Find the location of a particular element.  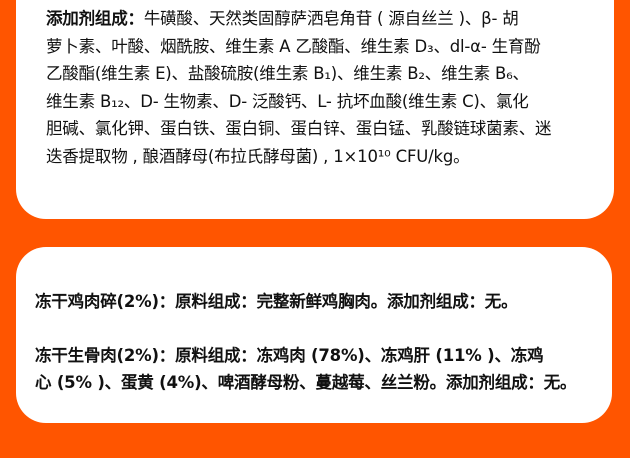

additives-line-6: 迭香提取物 , 酿酒酵母(布拉氏酵母菌) , 1×10¹⁰ CFU/kg。 is located at coordinates (258, 156).